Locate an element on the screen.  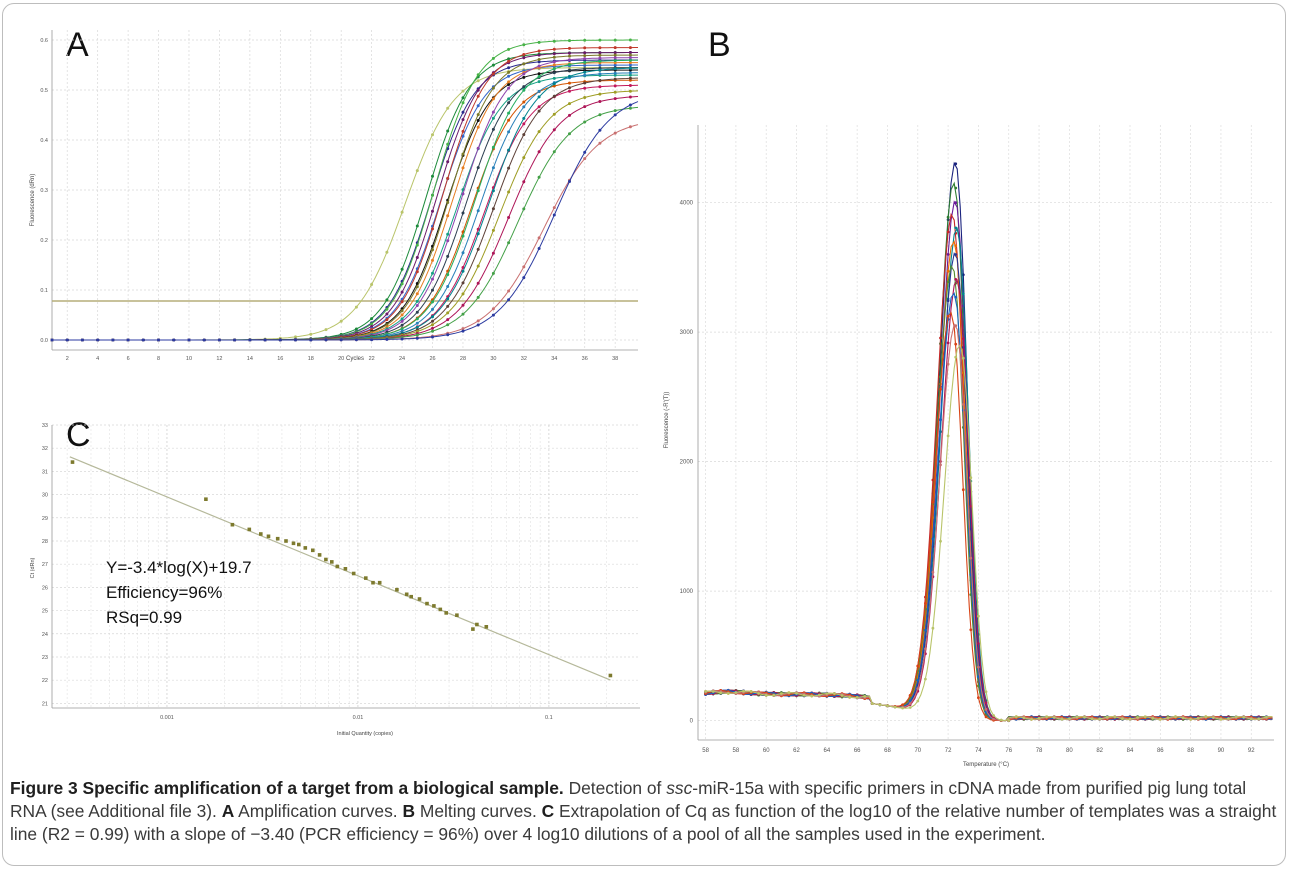
panel-b-x-tick-label: 68 is located at coordinates (887, 751).